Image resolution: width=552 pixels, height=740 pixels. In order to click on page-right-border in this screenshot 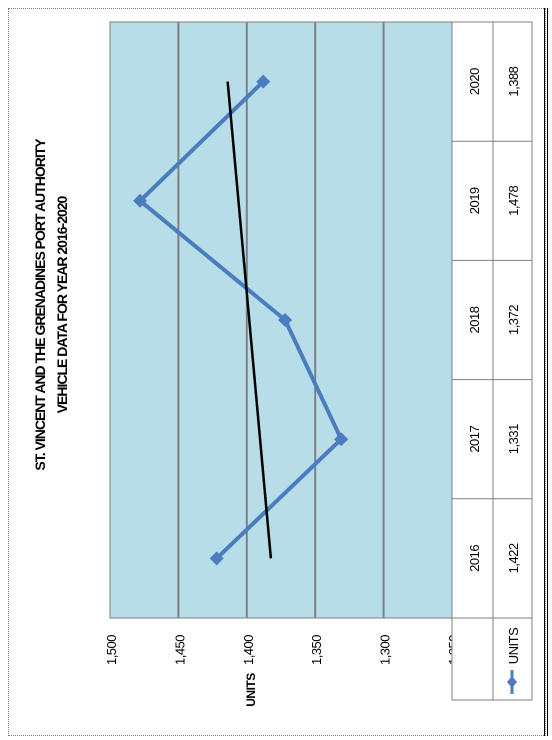, I will do `click(546, 372)`.